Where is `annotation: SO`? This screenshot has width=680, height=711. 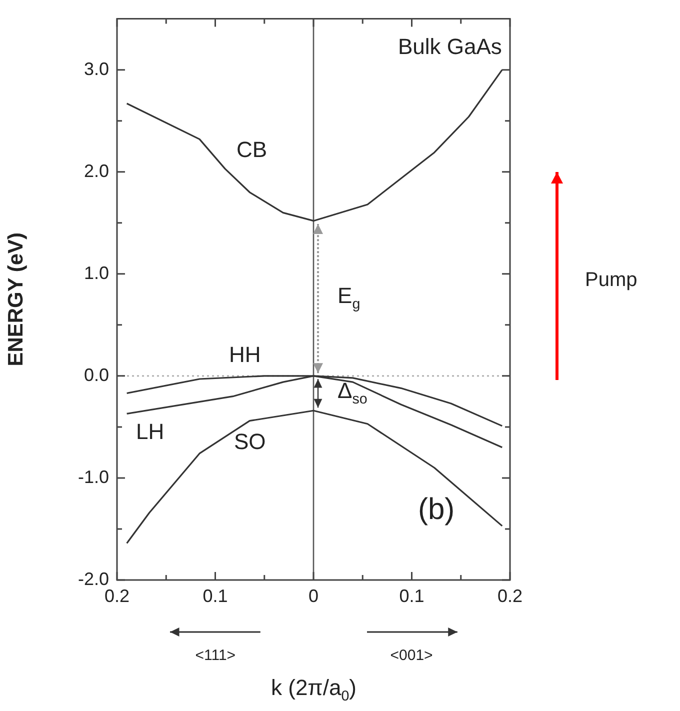 annotation: SO is located at coordinates (250, 441).